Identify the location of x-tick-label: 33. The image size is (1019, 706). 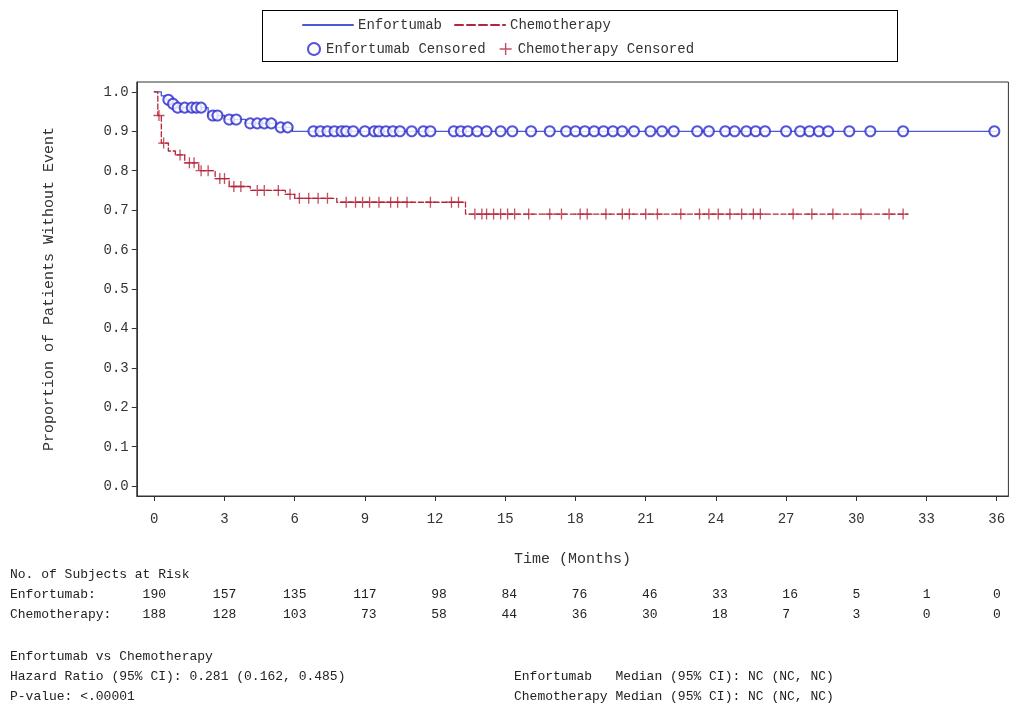
(926, 519).